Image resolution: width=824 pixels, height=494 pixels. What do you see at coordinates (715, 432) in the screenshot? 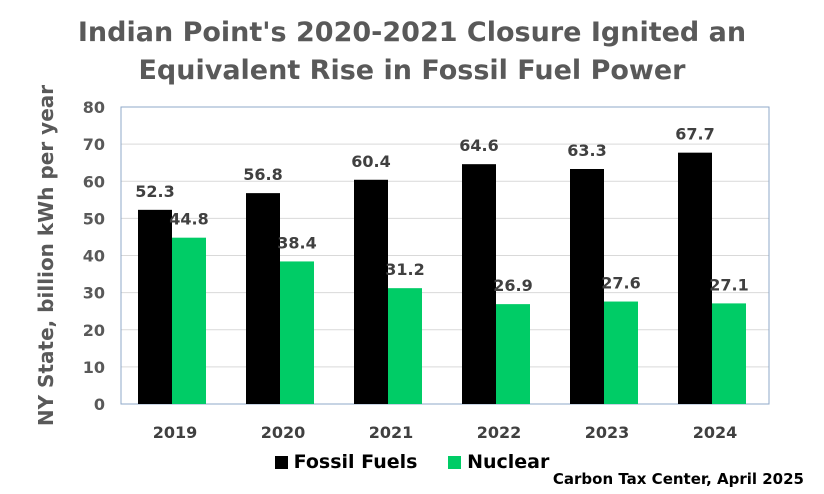
I see `x-tick-label: 2024` at bounding box center [715, 432].